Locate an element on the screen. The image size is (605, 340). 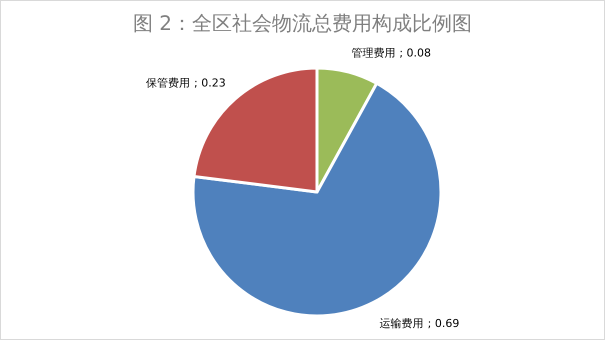
chart-title: 图 2：全区社会物流总费用构成比例图 is located at coordinates (302, 23).